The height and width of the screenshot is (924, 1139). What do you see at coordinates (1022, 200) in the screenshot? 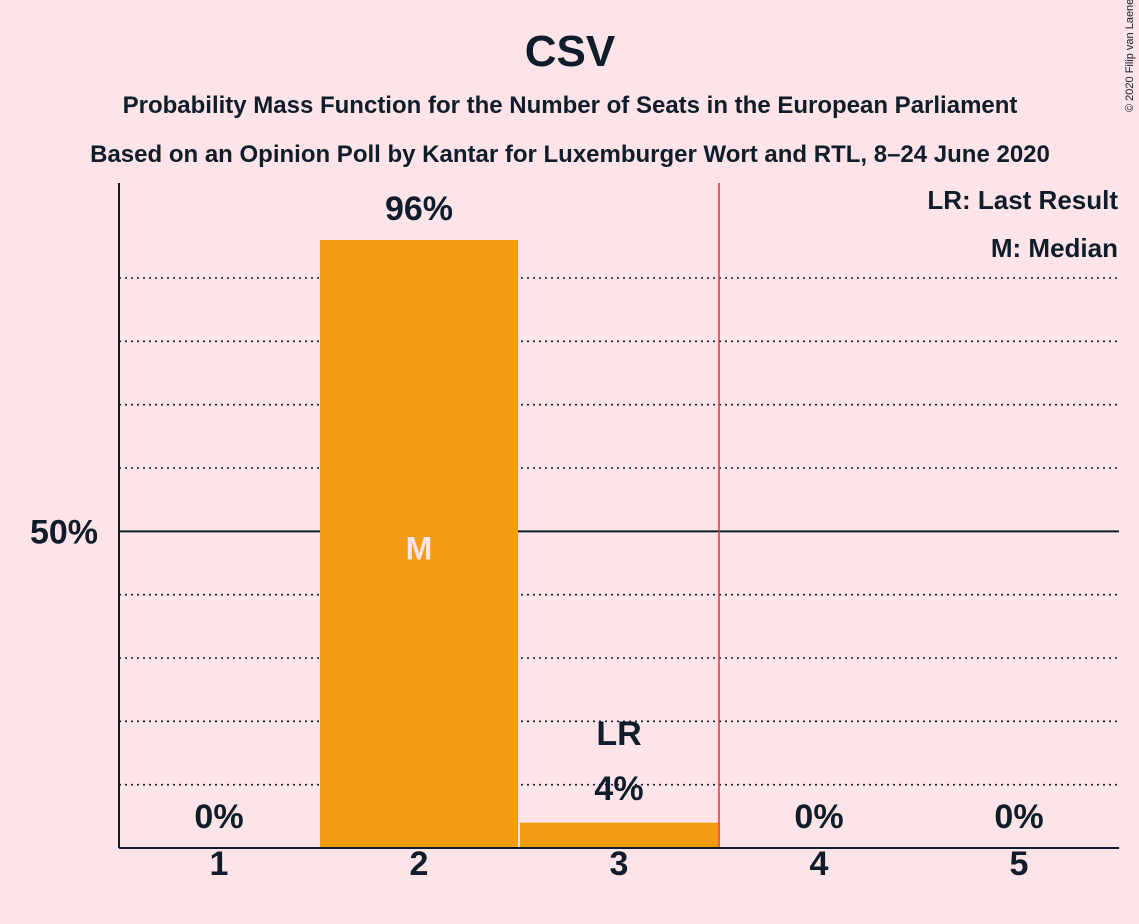
I see `legend-last-result: LR: Last Result` at bounding box center [1022, 200].